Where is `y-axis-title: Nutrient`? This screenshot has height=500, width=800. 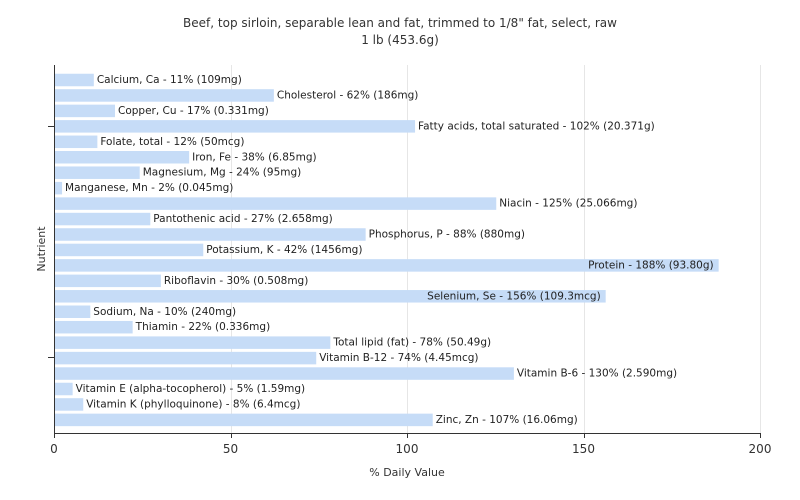
y-axis-title: Nutrient is located at coordinates (41, 249).